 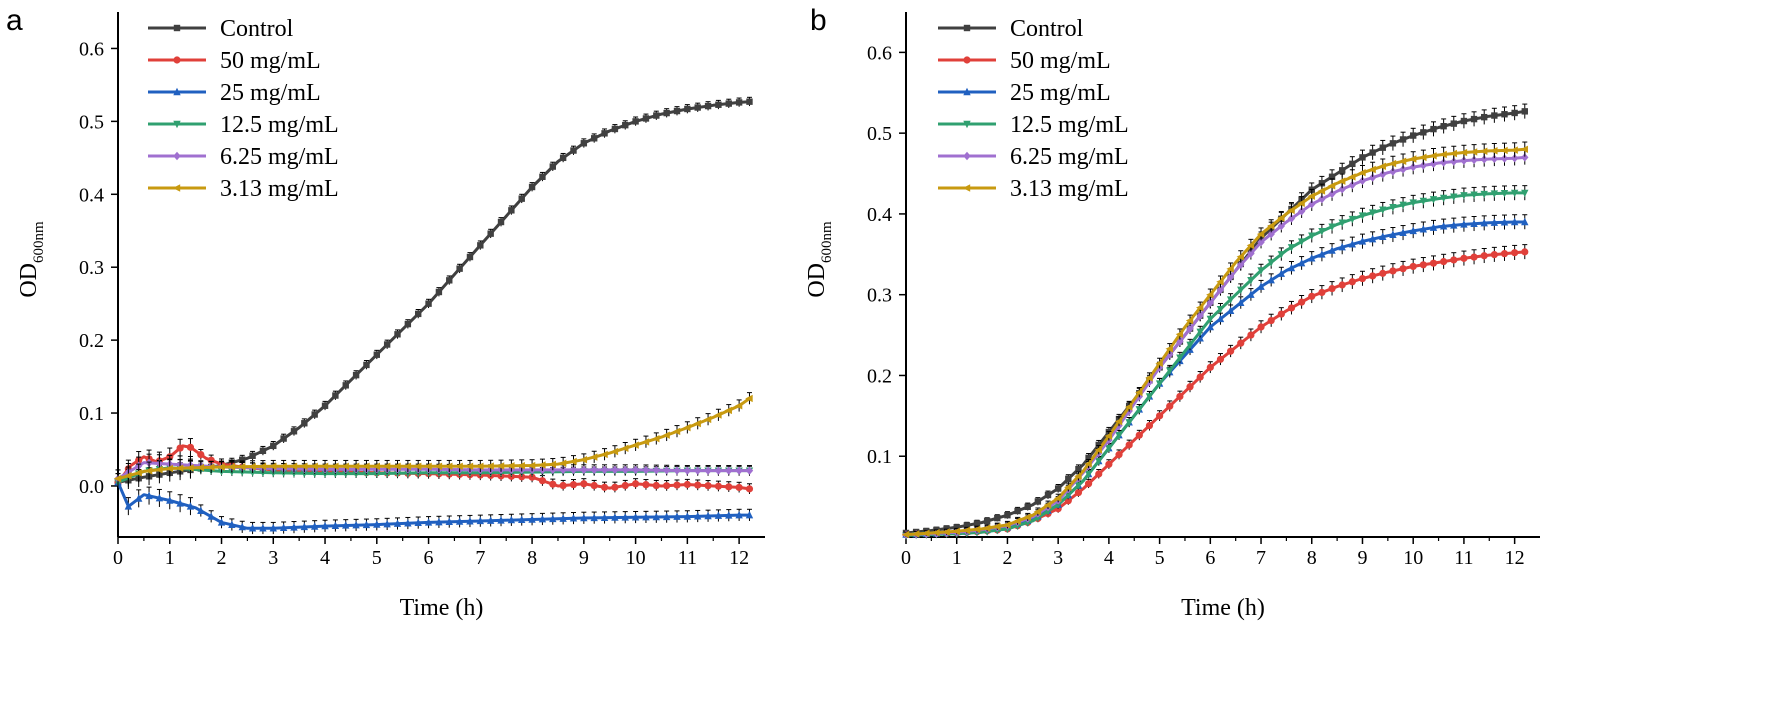 What do you see at coordinates (279, 125) in the screenshot?
I see `legend-label: 12.5 mg/mL` at bounding box center [279, 125].